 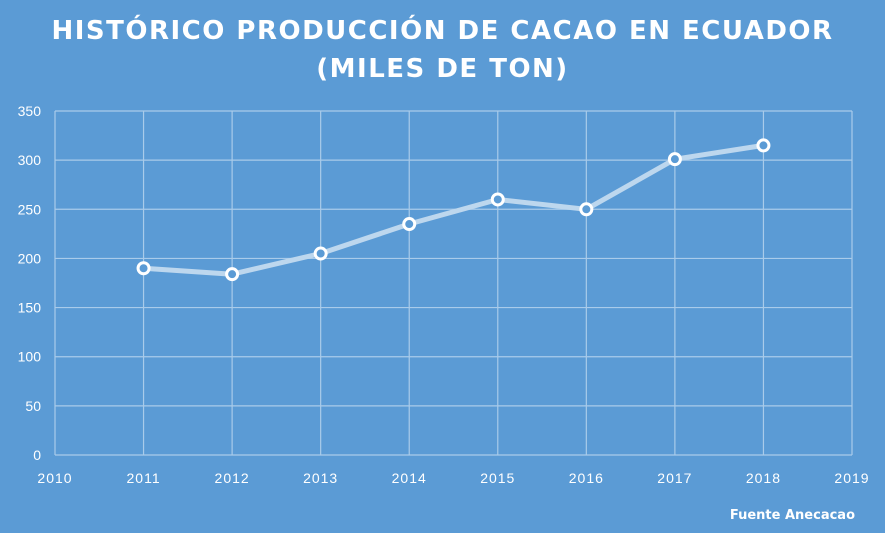 I want to click on y-tick-label: 350, so click(x=30, y=111).